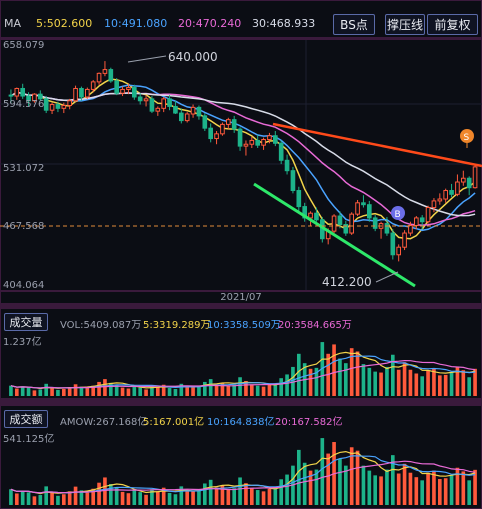  What do you see at coordinates (241, 297) in the screenshot?
I see `date-axis: 2021/07` at bounding box center [241, 297].